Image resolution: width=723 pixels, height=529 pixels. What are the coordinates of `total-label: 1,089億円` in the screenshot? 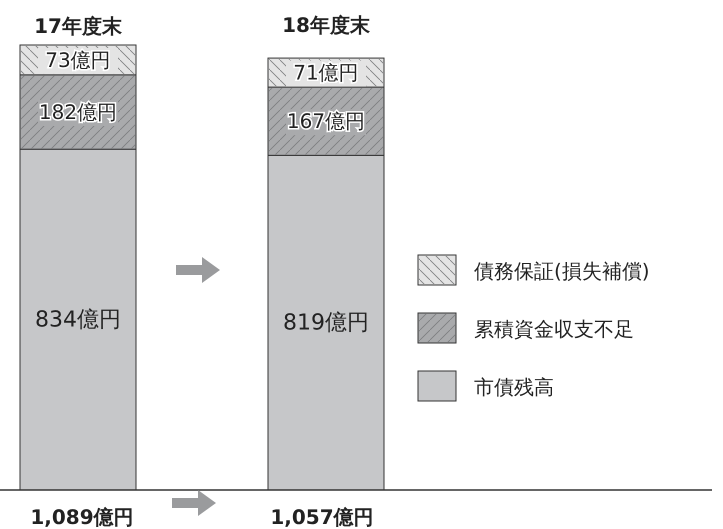 It's located at (82, 517).